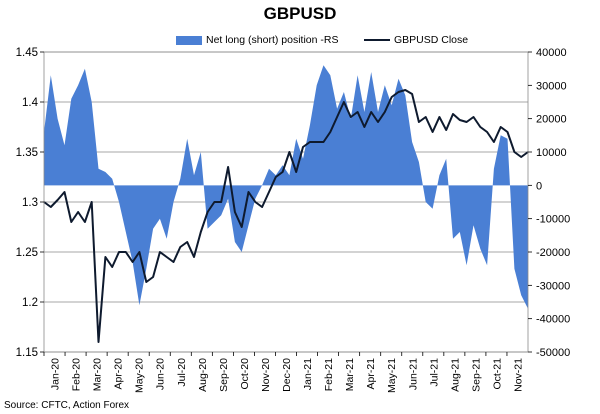 The image size is (600, 414). I want to click on x-tick-label: Jan-20, so click(56, 374).